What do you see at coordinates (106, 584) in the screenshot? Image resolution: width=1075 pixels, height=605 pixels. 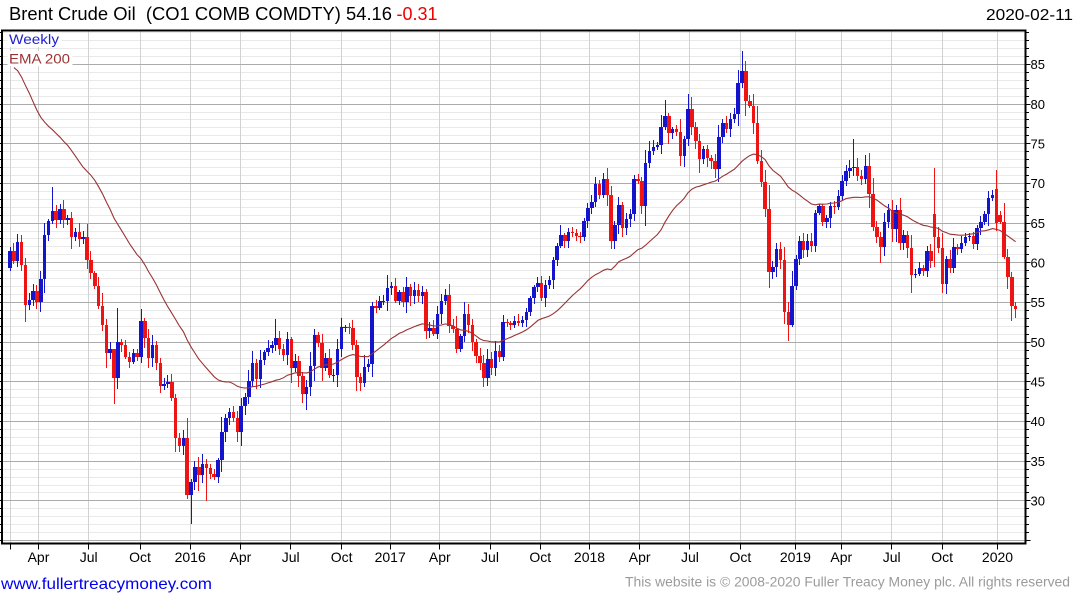 I see `svg-text: www.fullertreacymoney.com` at bounding box center [106, 584].